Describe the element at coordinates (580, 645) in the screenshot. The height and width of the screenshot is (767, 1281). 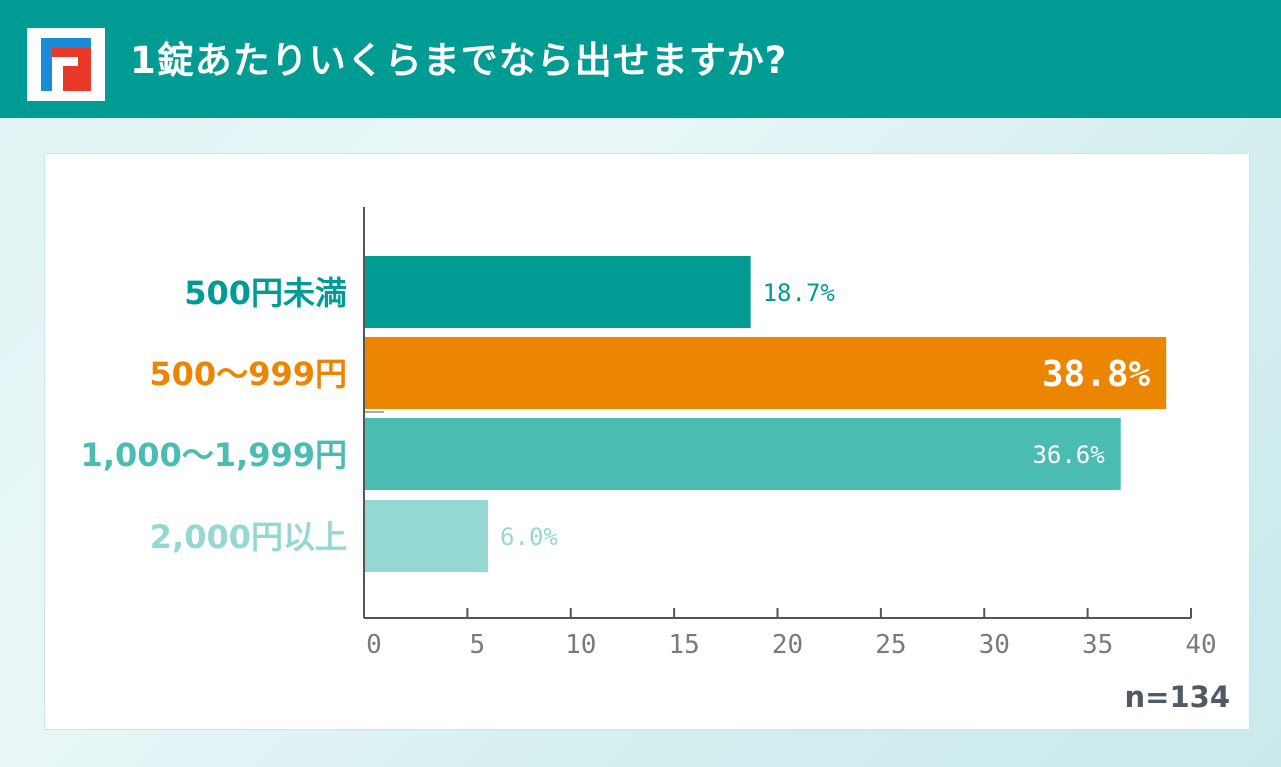
I see `x-tick-label: 10` at that location.